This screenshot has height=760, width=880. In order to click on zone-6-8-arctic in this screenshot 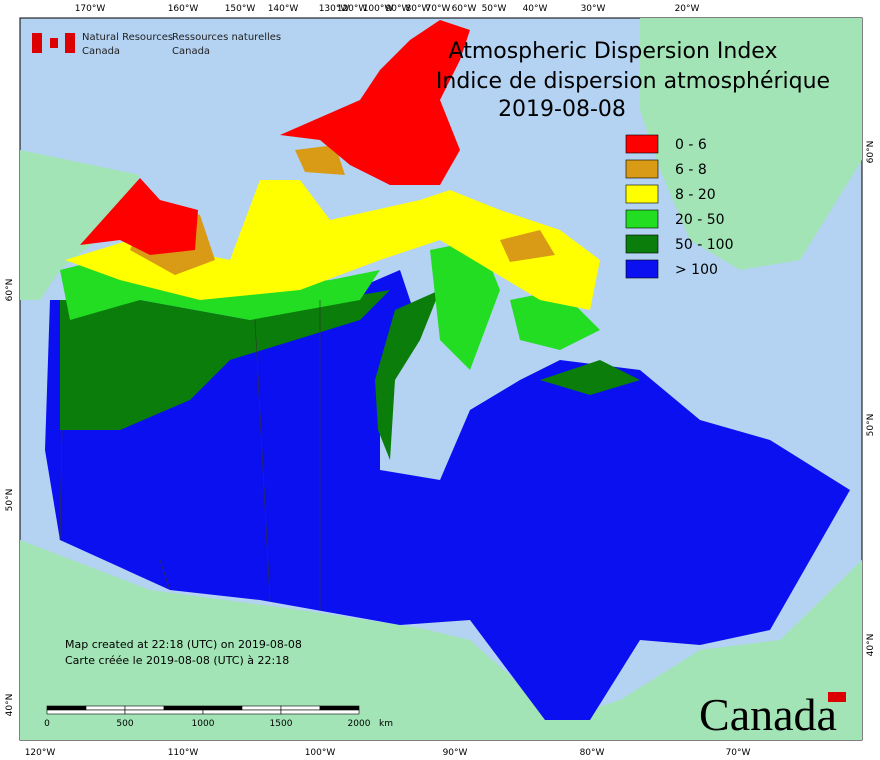, I will do `click(320, 160)`.